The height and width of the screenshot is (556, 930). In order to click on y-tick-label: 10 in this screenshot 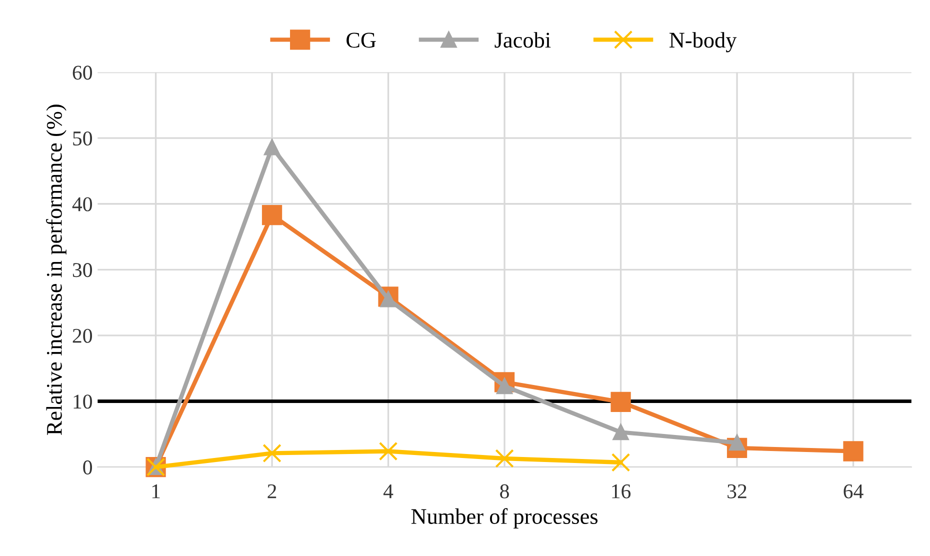, I will do `click(83, 401)`.